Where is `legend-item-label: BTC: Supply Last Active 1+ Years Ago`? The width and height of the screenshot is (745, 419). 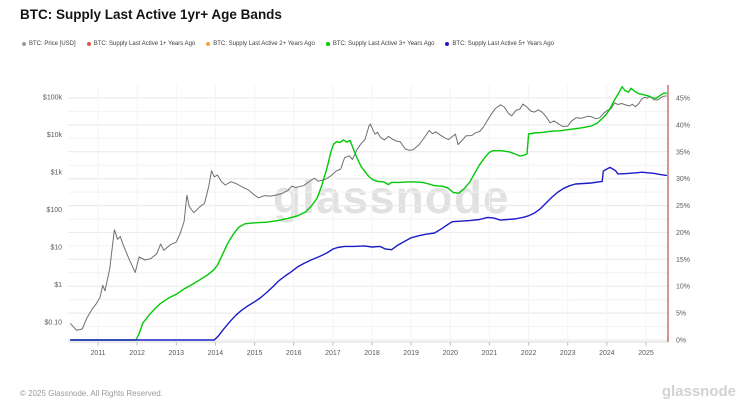
legend-item-label: BTC: Supply Last Active 1+ Years Ago is located at coordinates (144, 44).